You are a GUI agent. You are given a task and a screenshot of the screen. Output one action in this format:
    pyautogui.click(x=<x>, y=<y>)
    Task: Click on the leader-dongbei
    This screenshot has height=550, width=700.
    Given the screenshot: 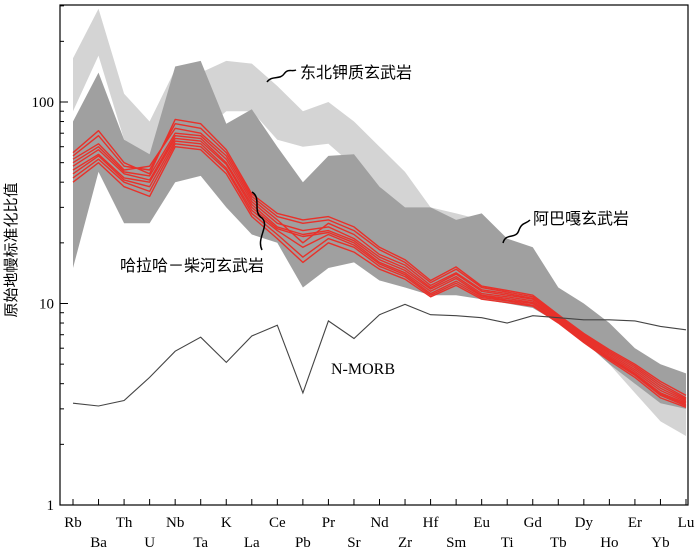 What is the action you would take?
    pyautogui.click(x=281, y=76)
    